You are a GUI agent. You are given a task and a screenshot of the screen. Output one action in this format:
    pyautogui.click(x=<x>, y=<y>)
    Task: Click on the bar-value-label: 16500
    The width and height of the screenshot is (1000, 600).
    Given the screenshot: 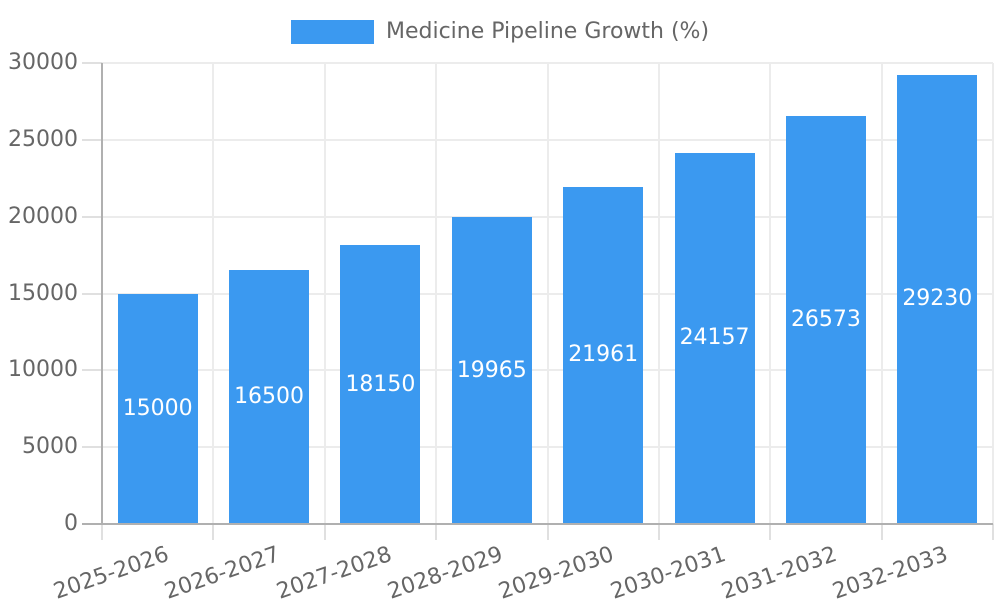 What is the action you would take?
    pyautogui.click(x=269, y=397)
    